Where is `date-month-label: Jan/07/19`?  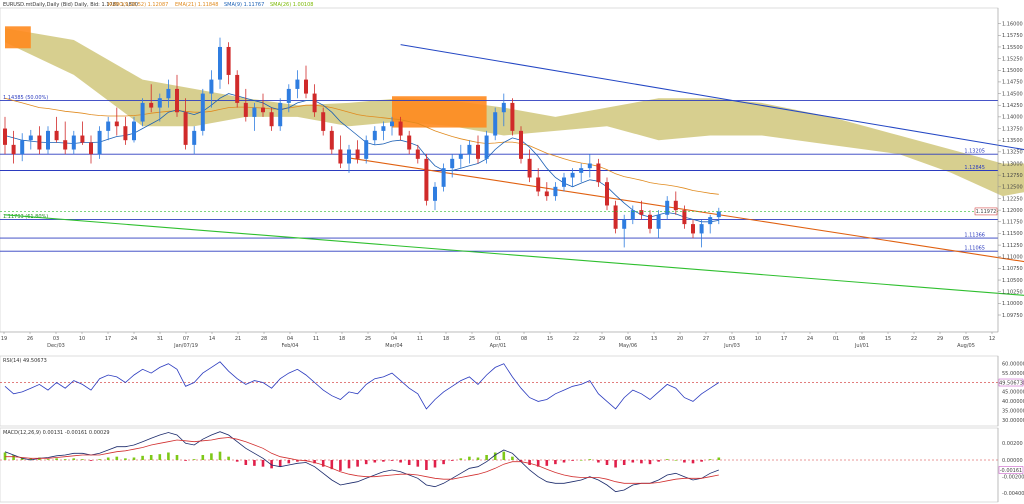 date-month-label: Jan/07/19 is located at coordinates (185, 346).